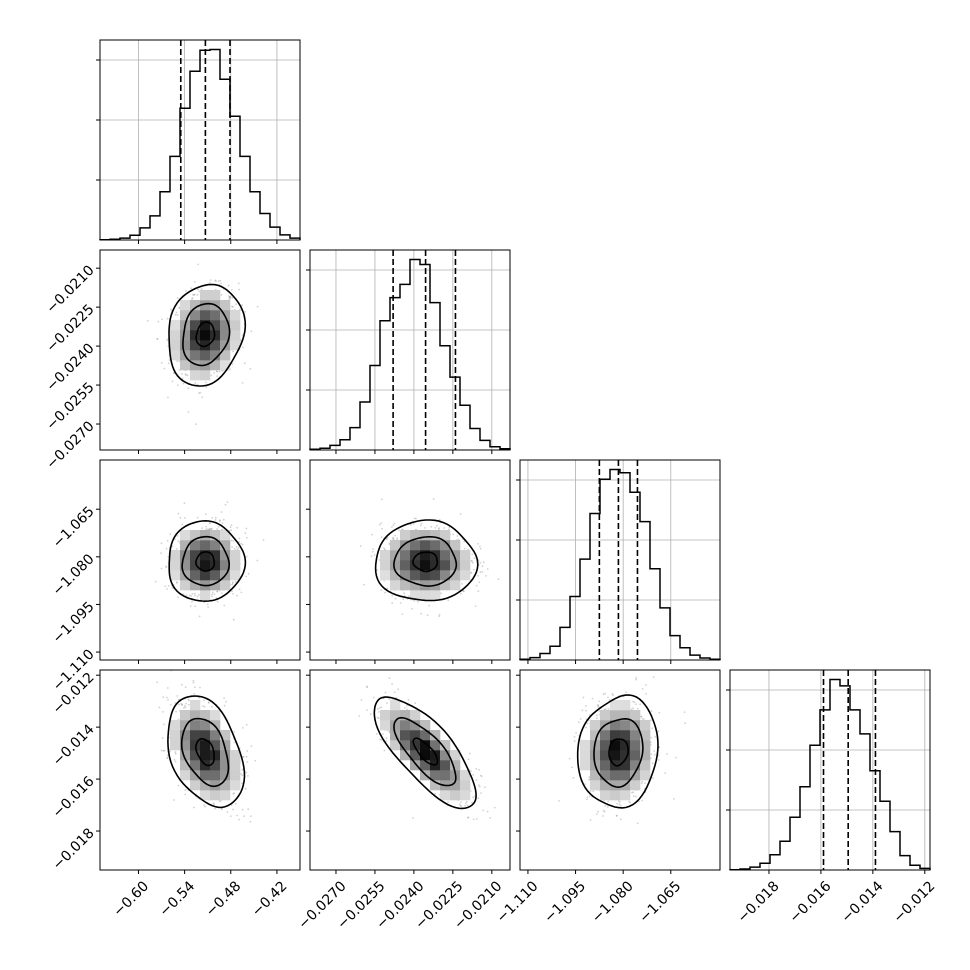 This screenshot has width=970, height=970. I want to click on y-tick-label: −0.016, so click(74, 797).